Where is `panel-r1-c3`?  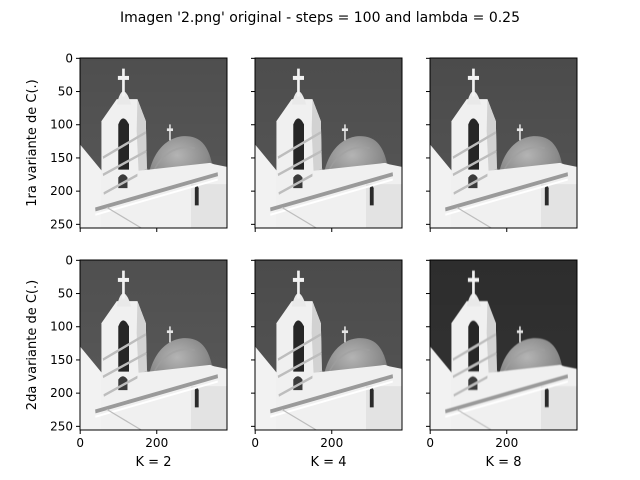 panel-r1-c3 is located at coordinates (502, 144).